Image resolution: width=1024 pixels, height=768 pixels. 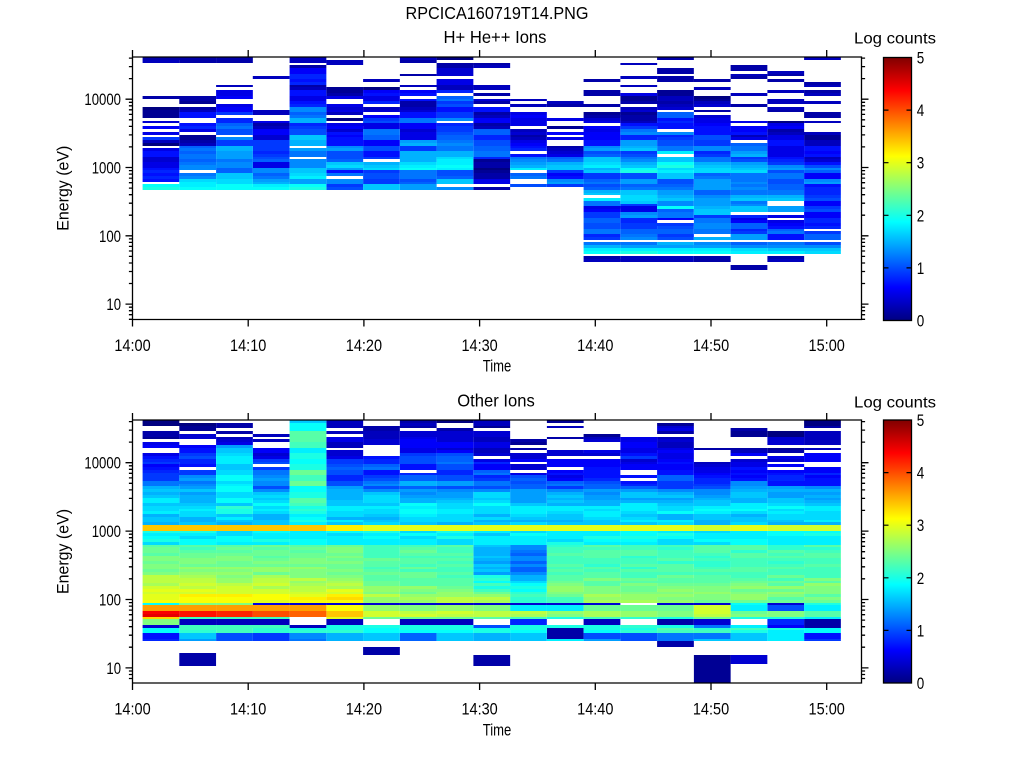 What do you see at coordinates (497, 13) in the screenshot?
I see `svg-text: RPCICA160719T14.PNG` at bounding box center [497, 13].